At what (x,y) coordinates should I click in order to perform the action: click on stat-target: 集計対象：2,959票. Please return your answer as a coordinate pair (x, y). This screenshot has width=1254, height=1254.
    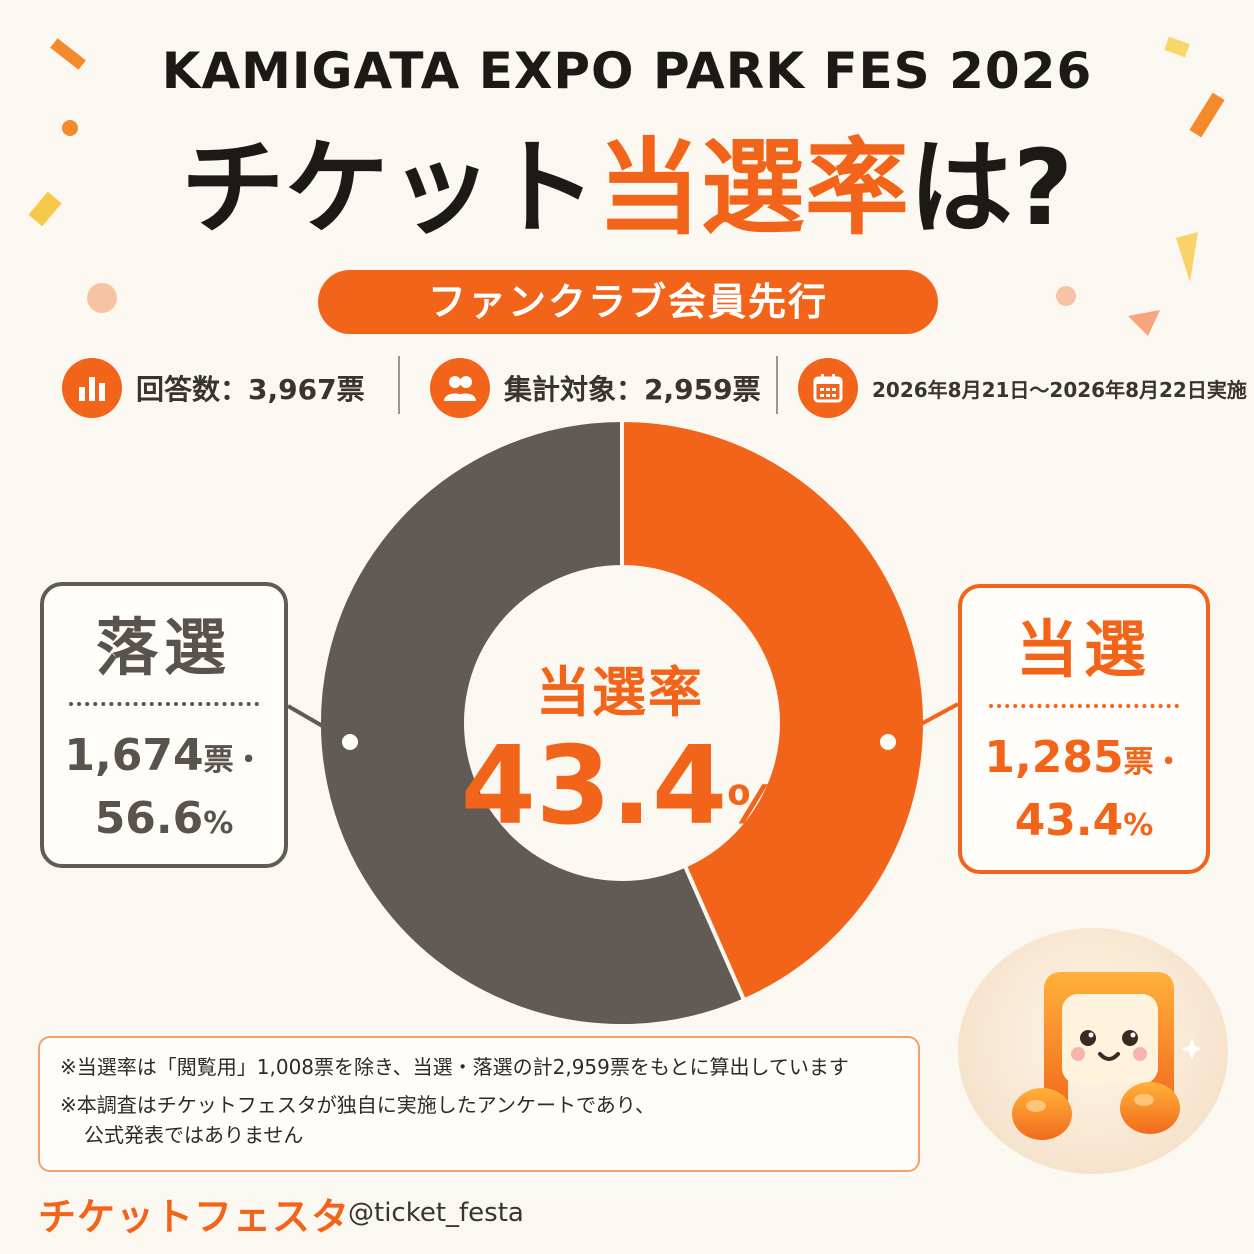
    Looking at the image, I should click on (595, 388).